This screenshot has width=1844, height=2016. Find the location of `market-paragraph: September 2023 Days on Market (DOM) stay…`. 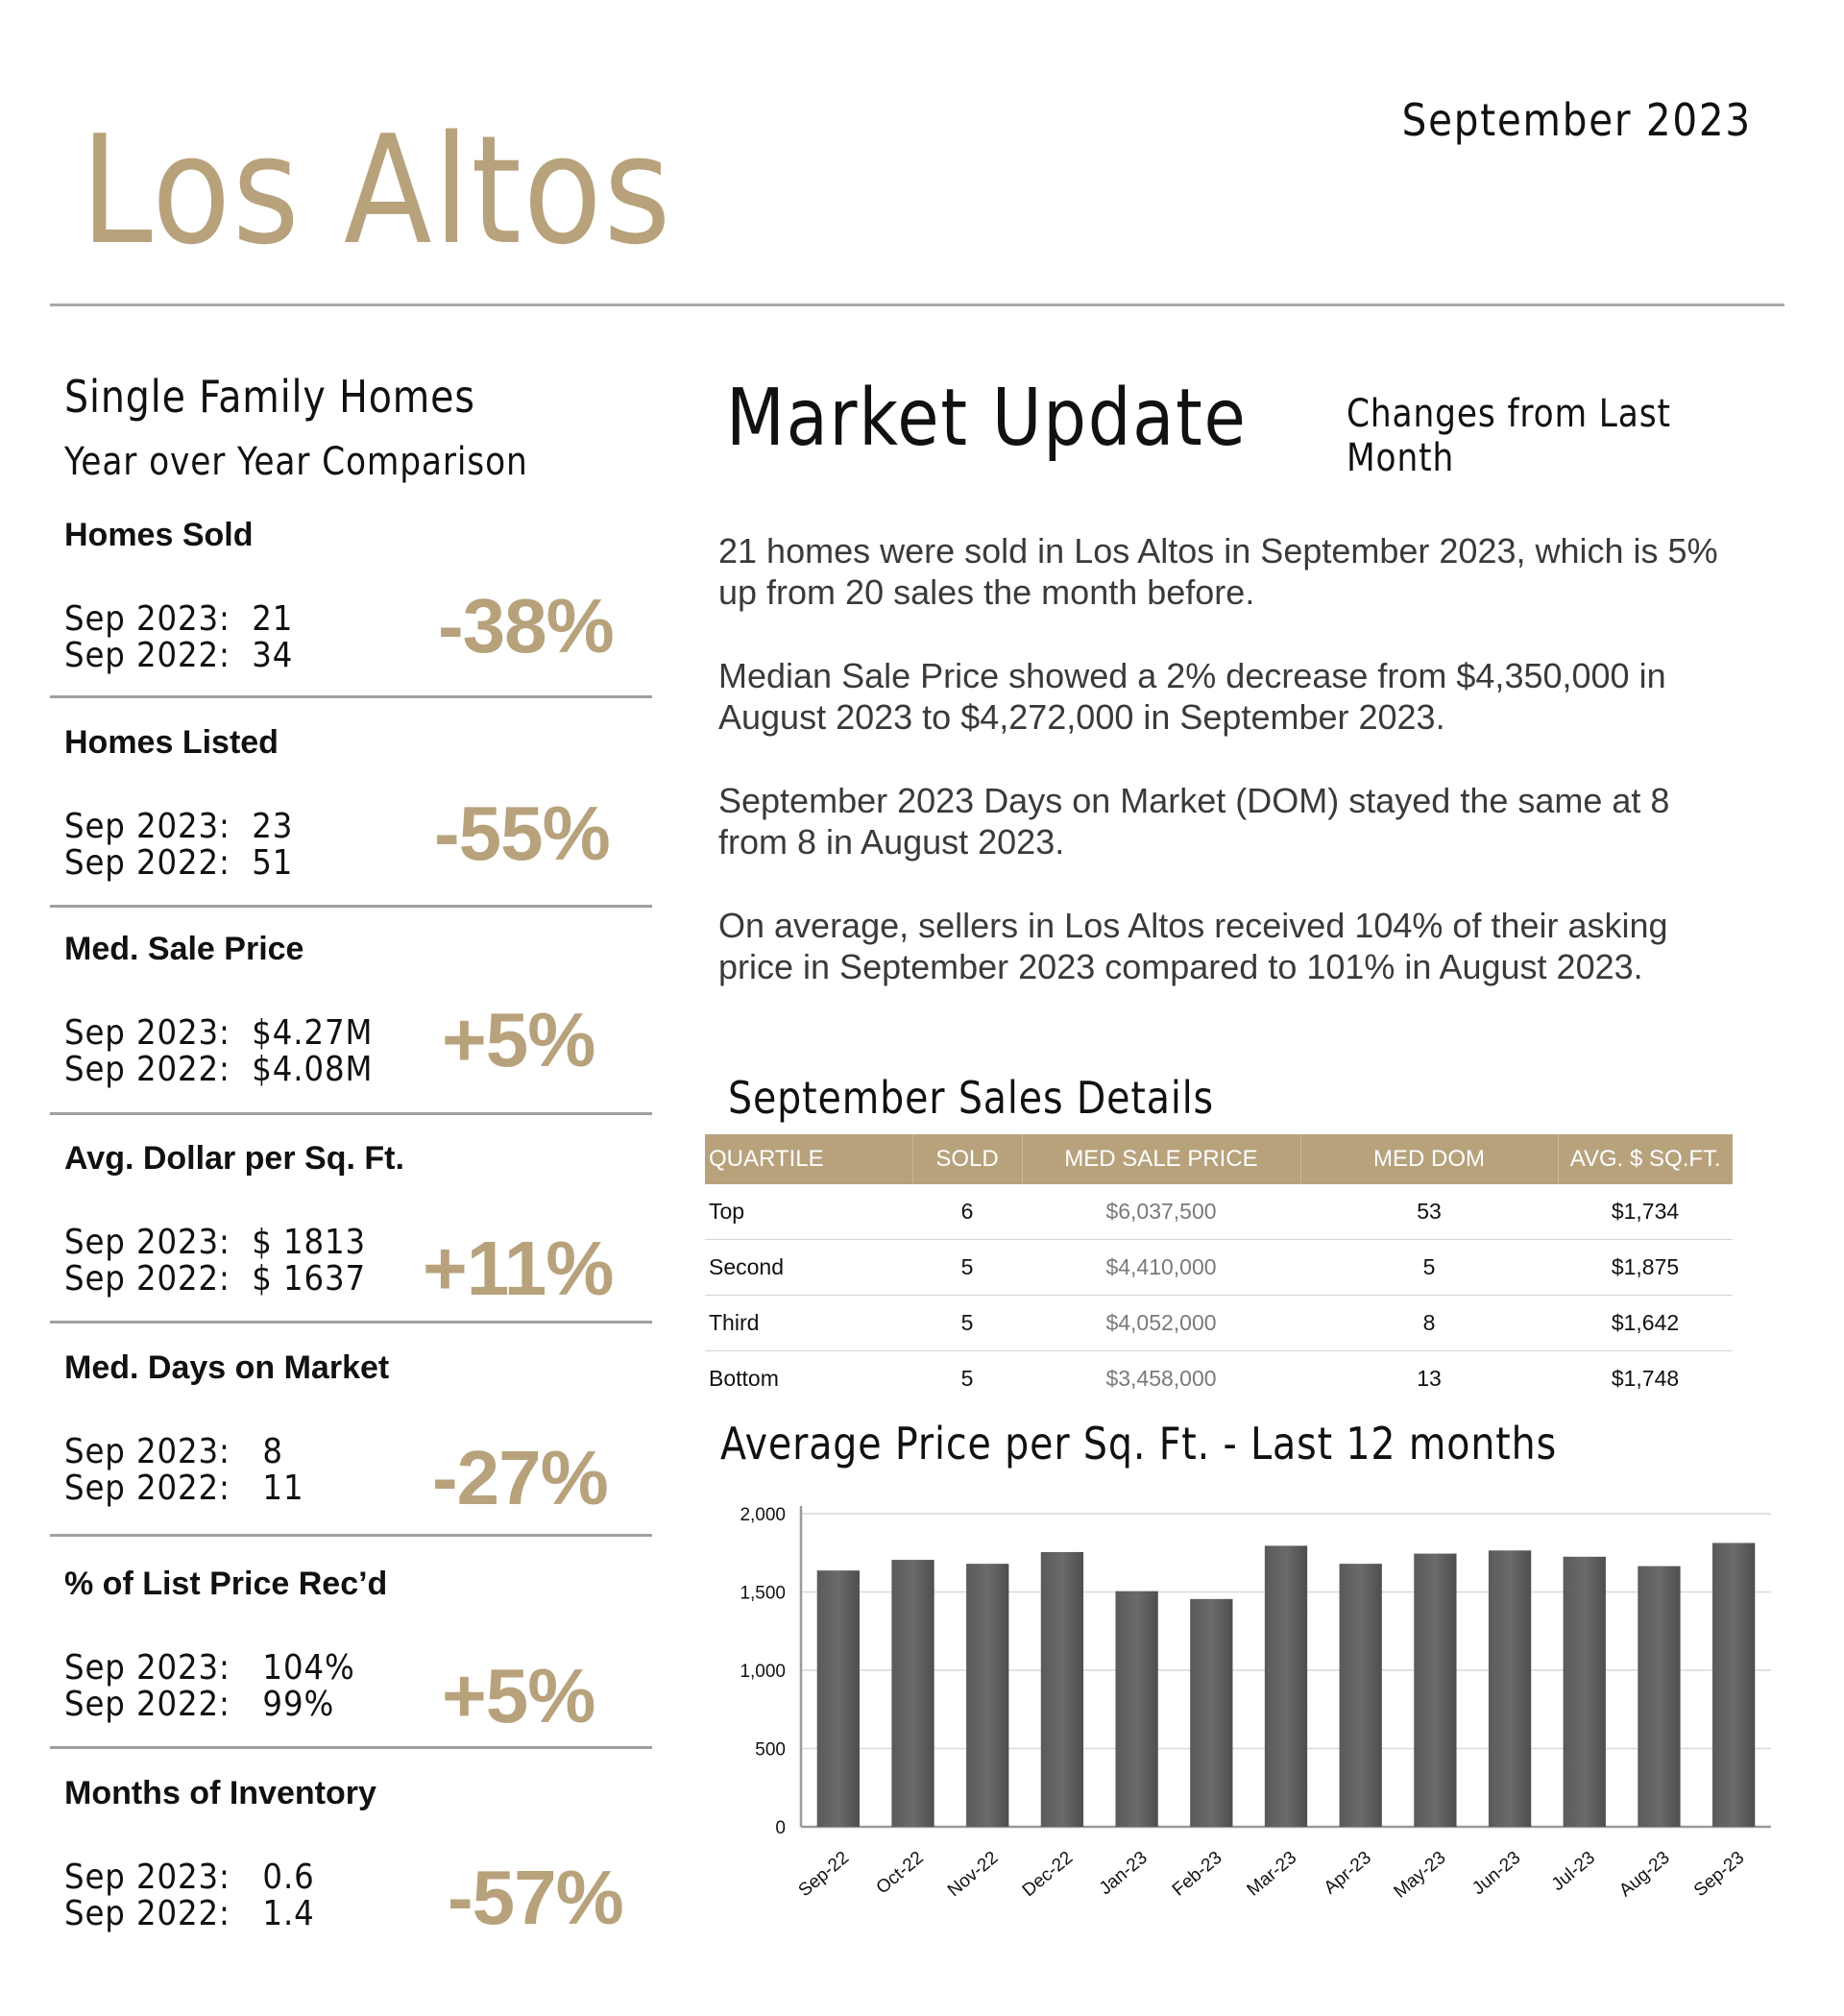

market-paragraph: September 2023 Days on Market (DOM) stay… is located at coordinates (1194, 821).